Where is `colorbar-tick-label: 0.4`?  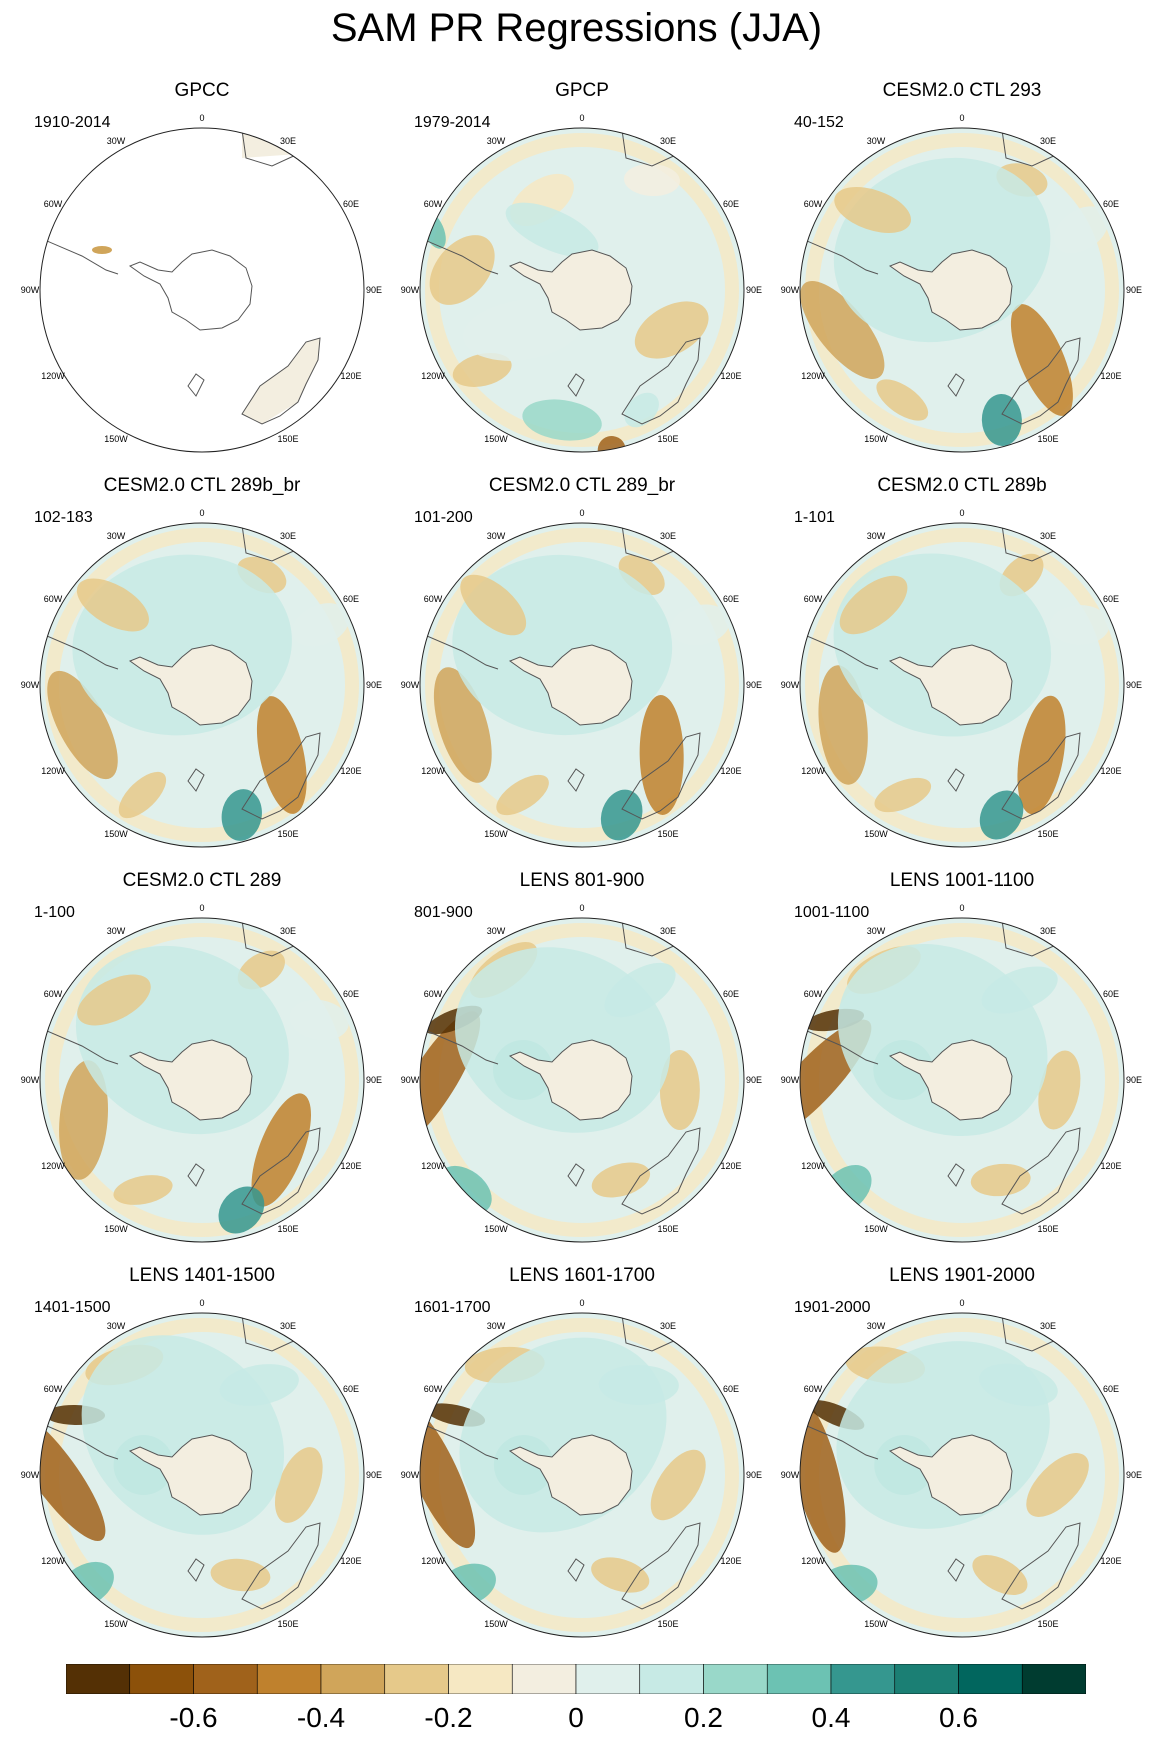 colorbar-tick-label: 0.4 is located at coordinates (831, 1717).